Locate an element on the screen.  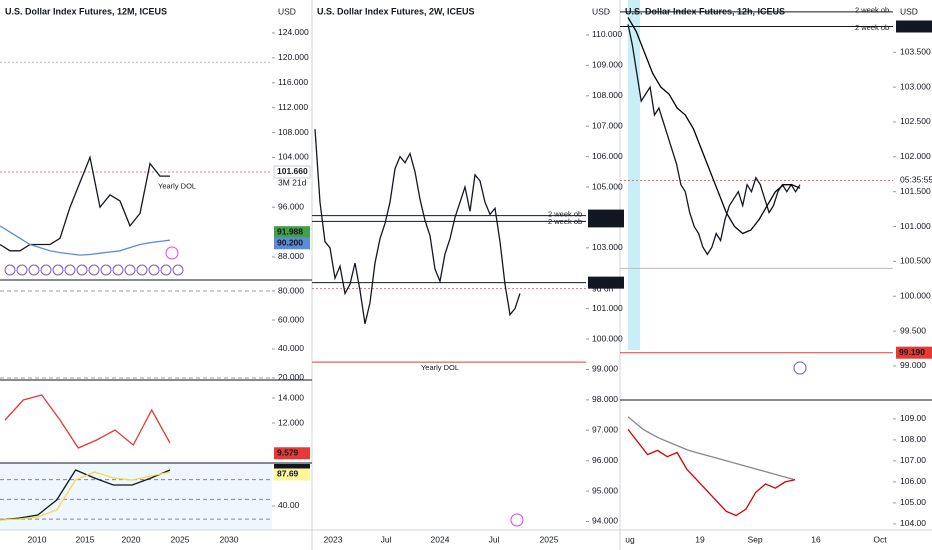
price-label: 103.500 is located at coordinates (915, 52).